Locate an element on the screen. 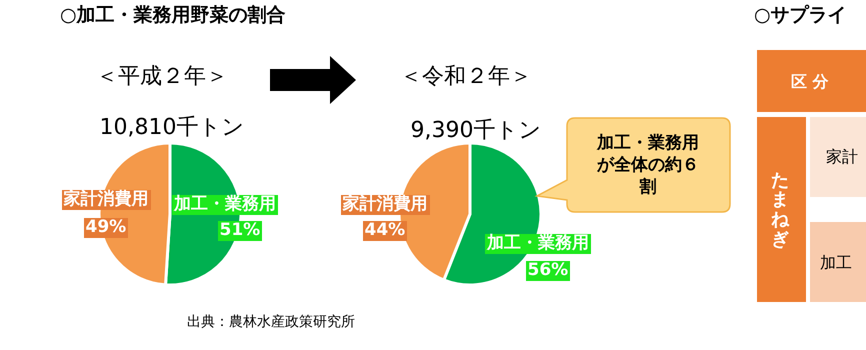 The height and width of the screenshot is (350, 866). chart-title: ○加工・業務用野菜の割合 is located at coordinates (173, 15).